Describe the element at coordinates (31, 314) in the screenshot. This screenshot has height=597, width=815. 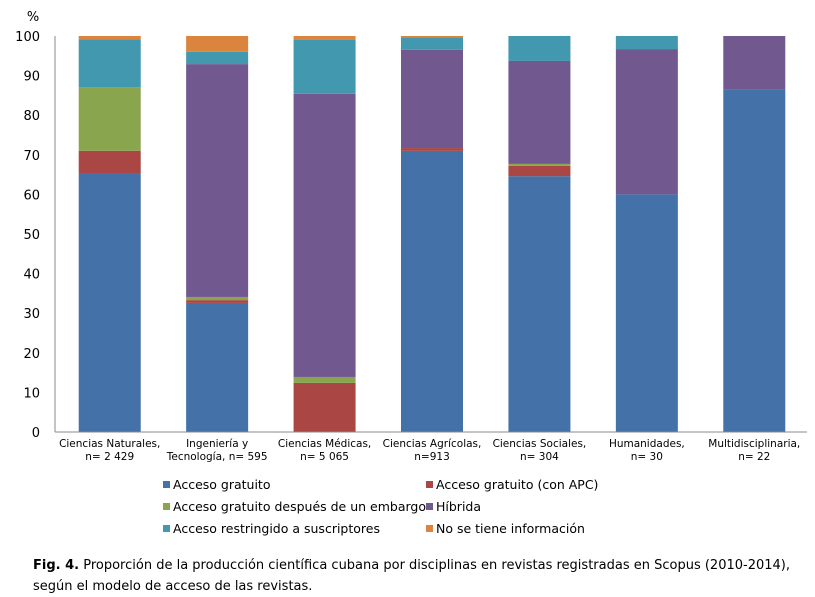
I see `y-tick-label: 30` at that location.